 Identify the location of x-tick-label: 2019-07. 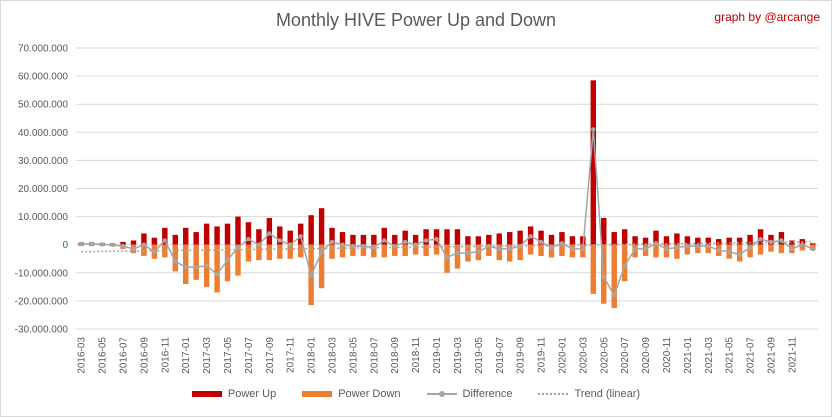
(500, 355).